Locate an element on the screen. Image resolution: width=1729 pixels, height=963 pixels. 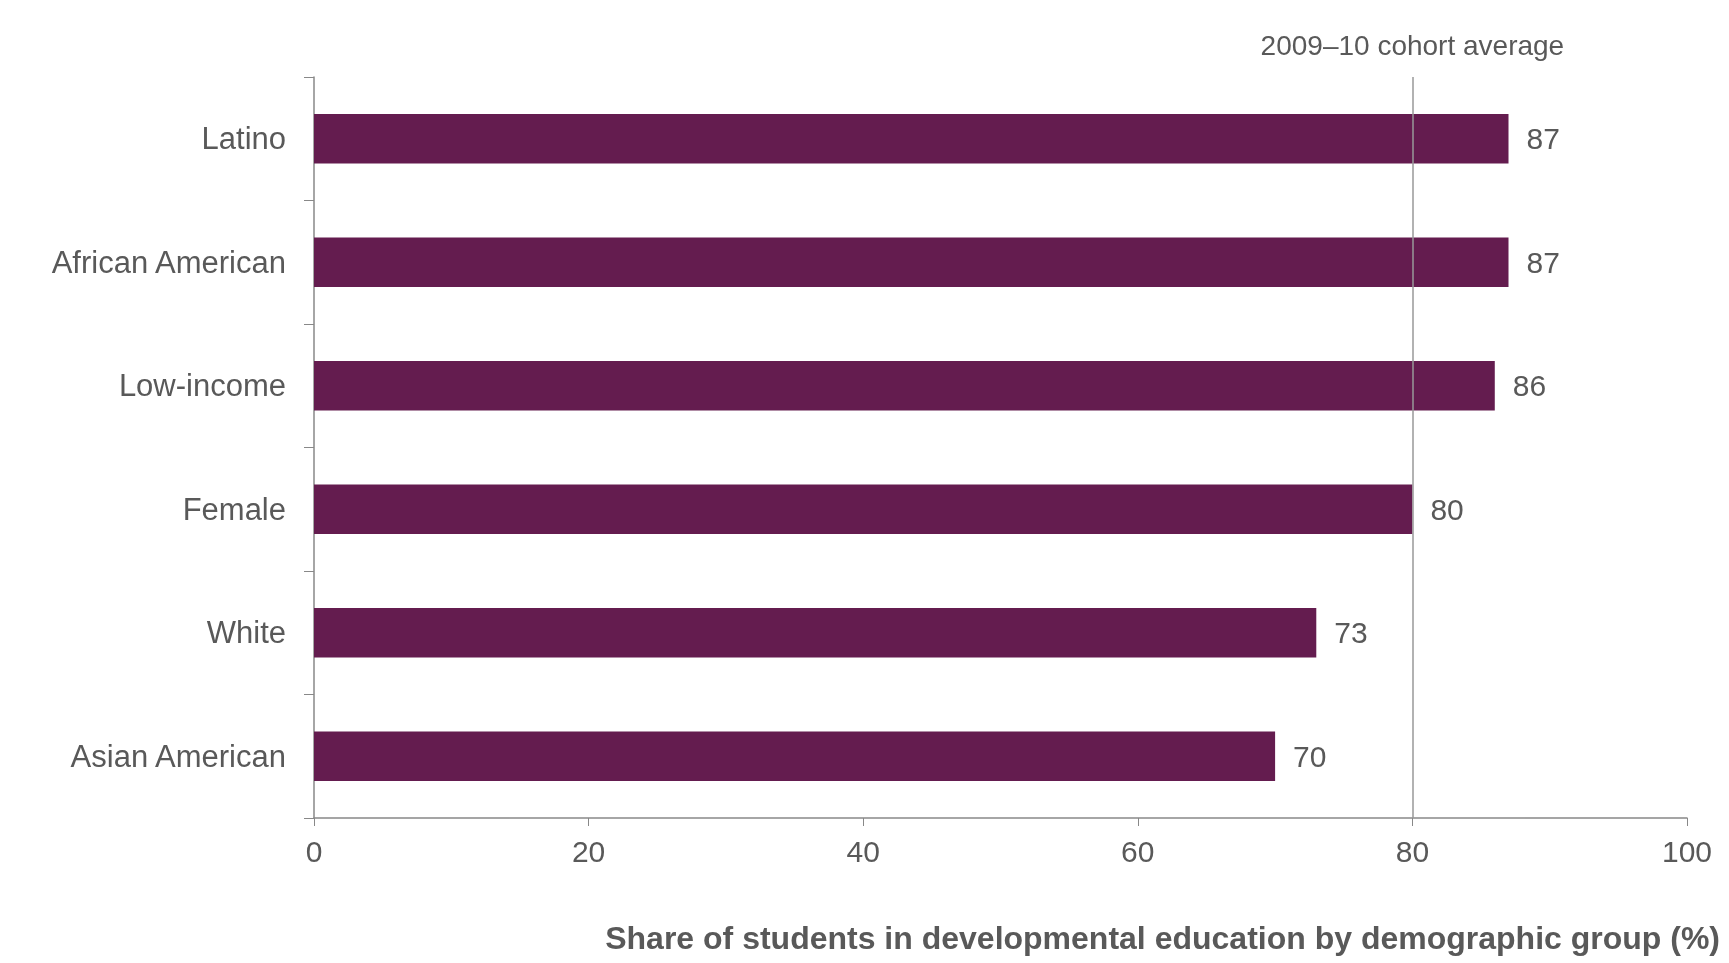
y-tick-label: Low-income is located at coordinates (202, 386).